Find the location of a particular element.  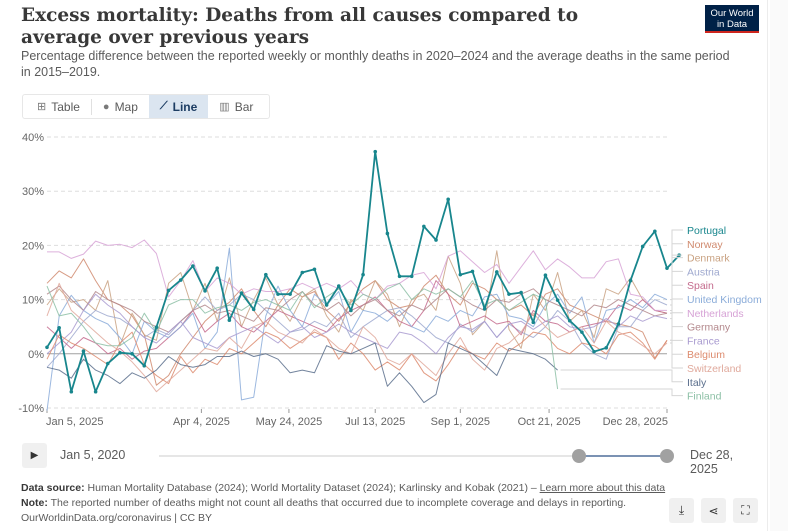

fullscreen-button: ⛶ is located at coordinates (745, 510).